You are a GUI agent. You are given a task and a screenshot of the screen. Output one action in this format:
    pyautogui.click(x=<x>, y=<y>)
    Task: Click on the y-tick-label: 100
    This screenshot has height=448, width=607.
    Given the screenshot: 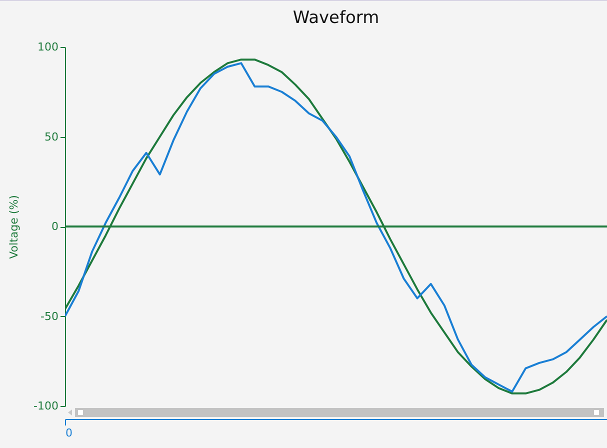 What is the action you would take?
    pyautogui.click(x=48, y=47)
    